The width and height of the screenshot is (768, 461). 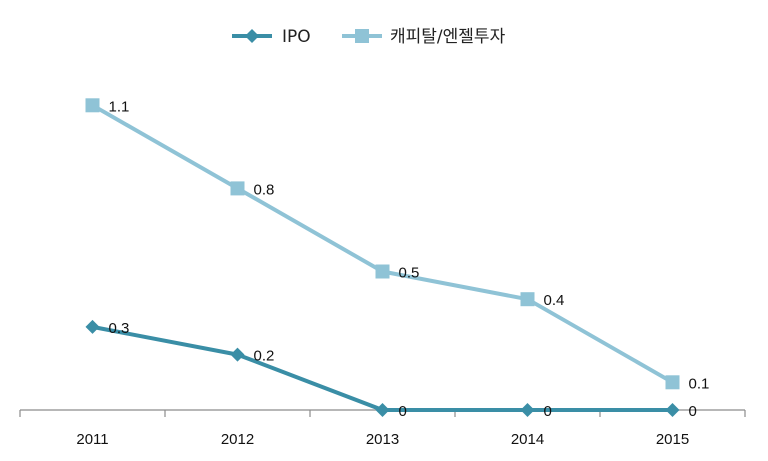 What do you see at coordinates (296, 37) in the screenshot?
I see `legend-label-ipo: IPO` at bounding box center [296, 37].